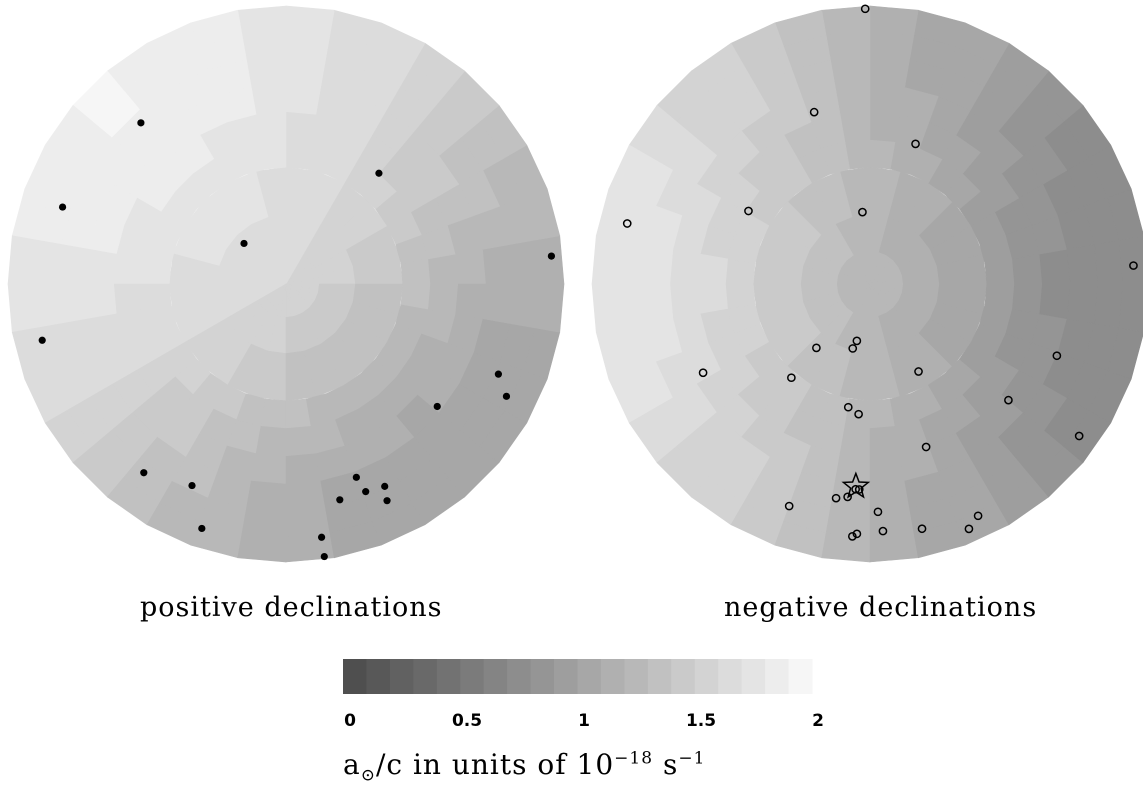 The width and height of the screenshot is (1143, 787). I want to click on positive-declinations-label: positive declinations, so click(291, 607).